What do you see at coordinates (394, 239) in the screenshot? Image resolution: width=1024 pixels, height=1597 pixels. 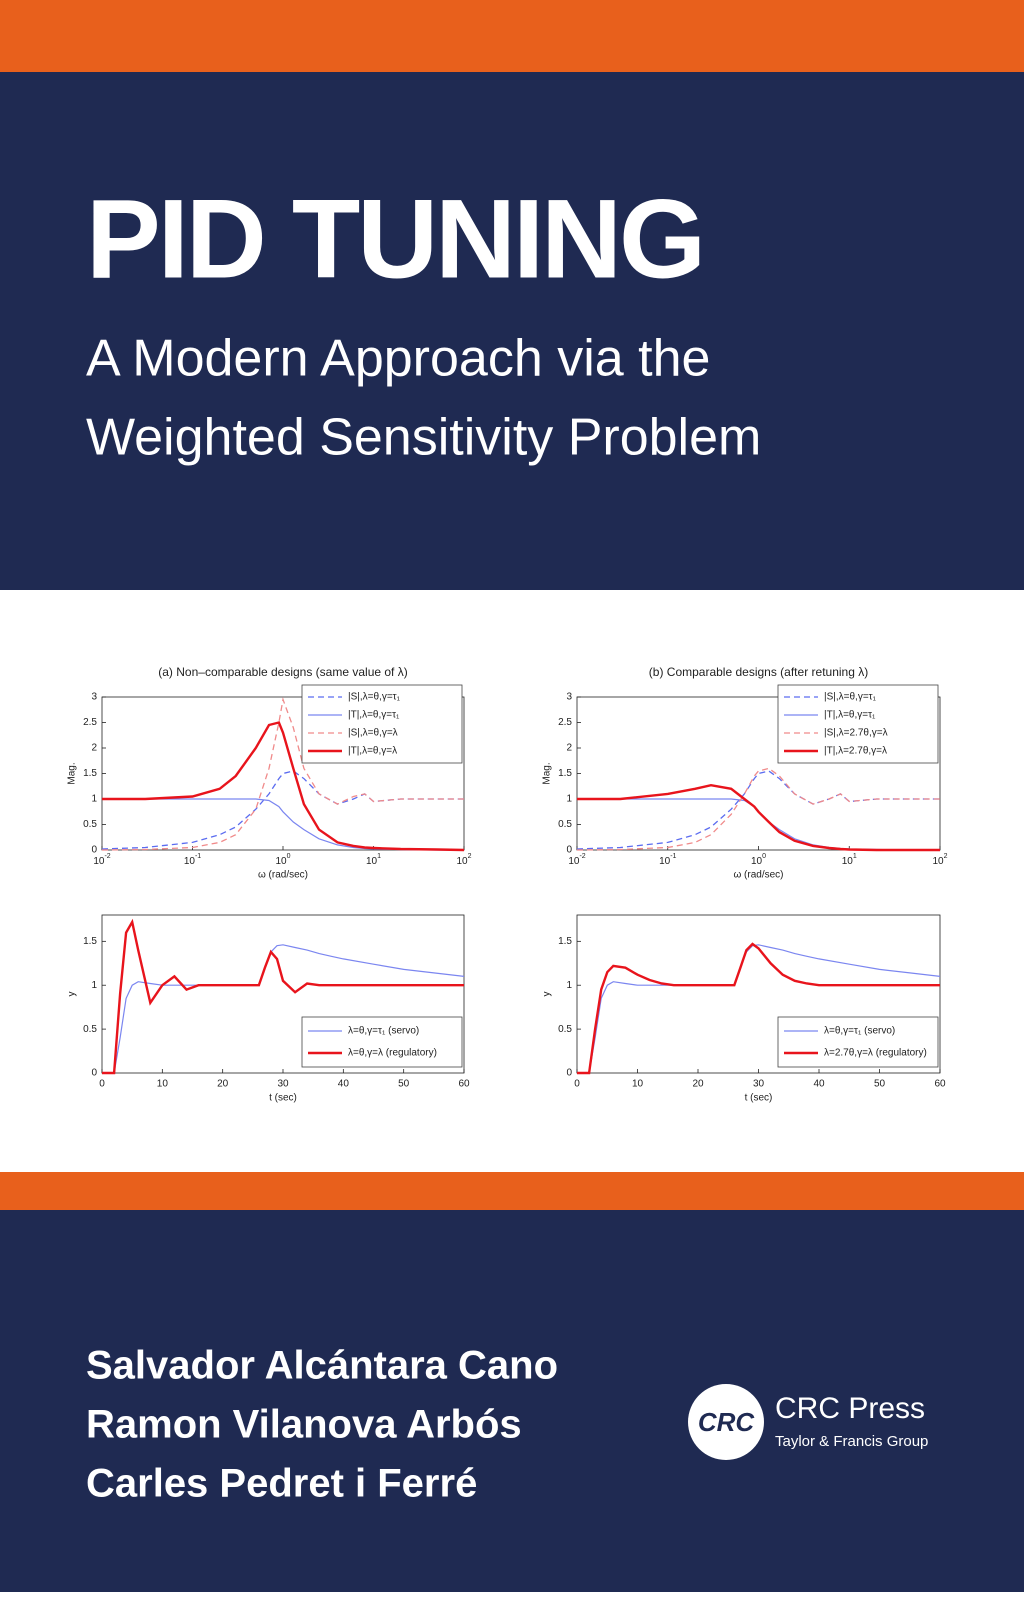 I see `book-title: PID TUNING` at bounding box center [394, 239].